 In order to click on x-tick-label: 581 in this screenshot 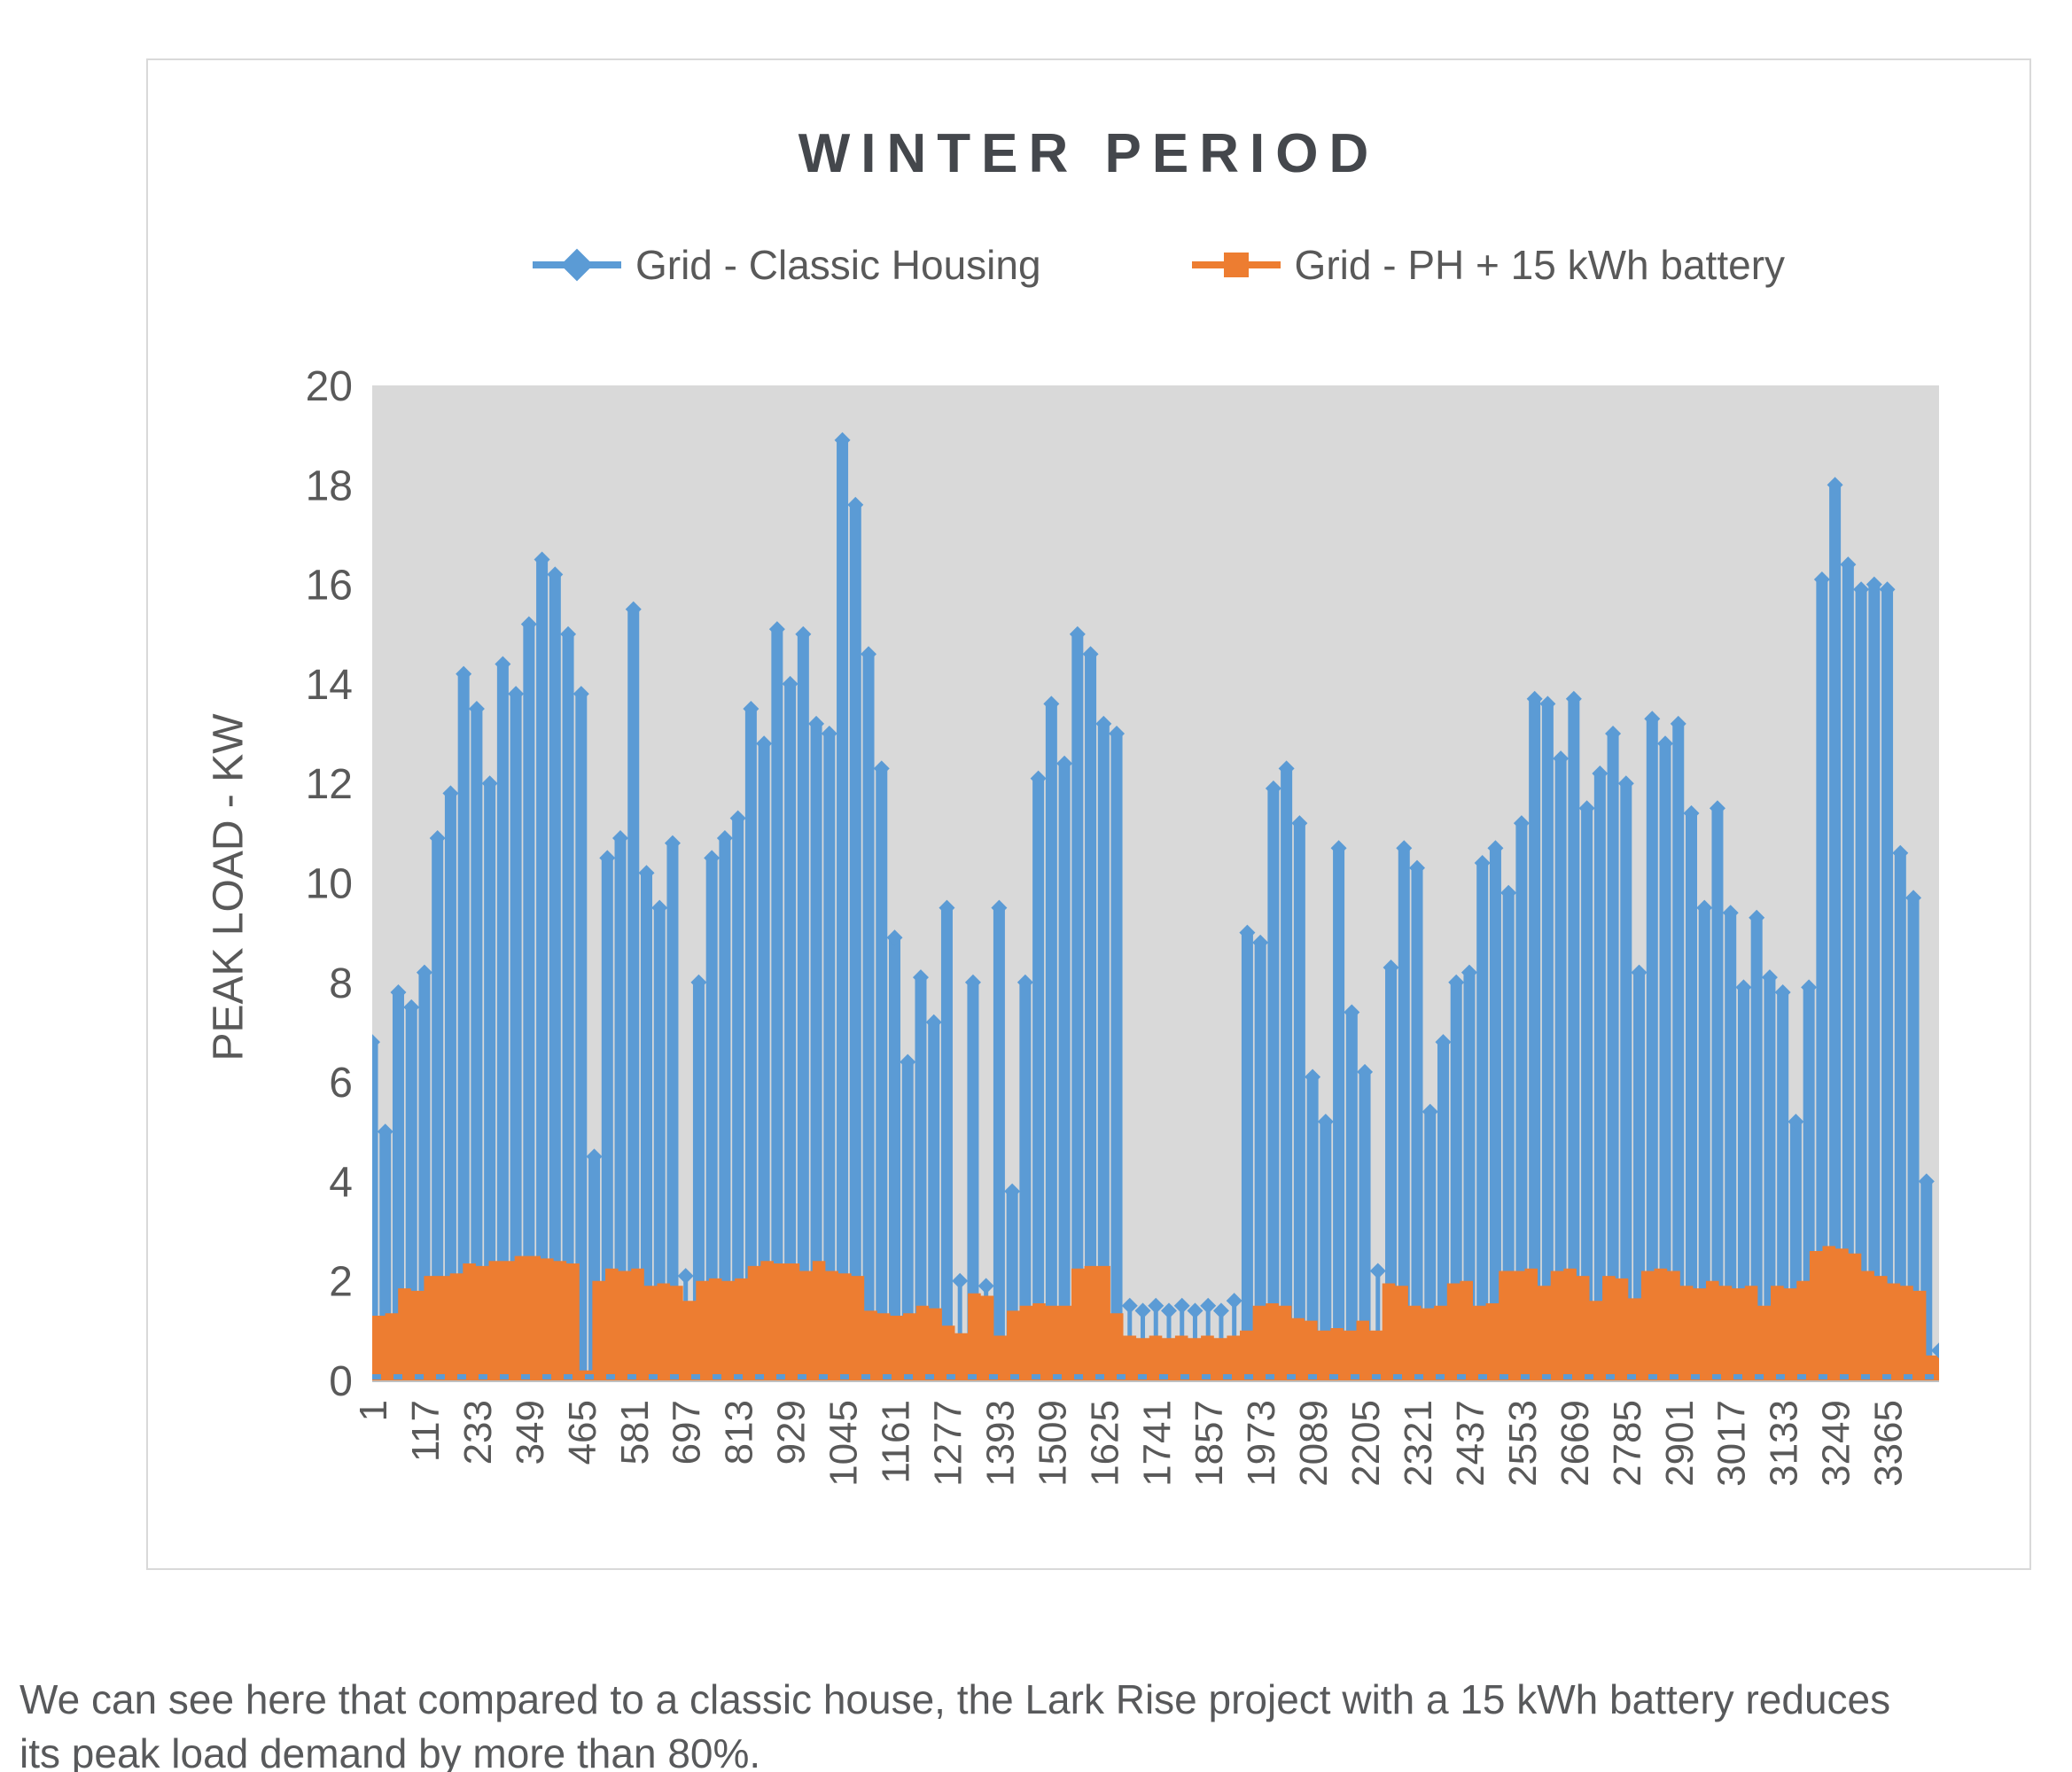, I will do `click(635, 1432)`.